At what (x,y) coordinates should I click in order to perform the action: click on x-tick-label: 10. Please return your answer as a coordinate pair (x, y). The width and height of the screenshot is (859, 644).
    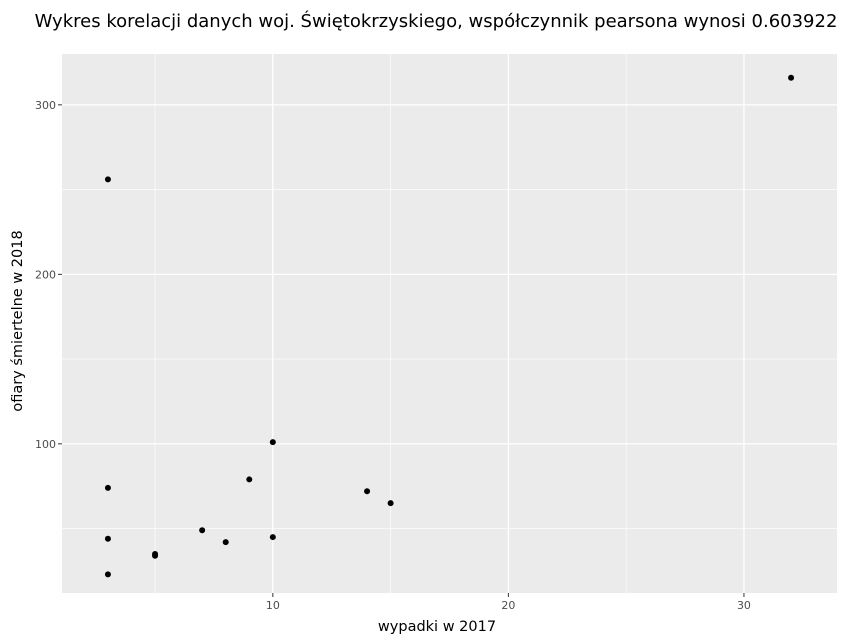
    Looking at the image, I should click on (273, 605).